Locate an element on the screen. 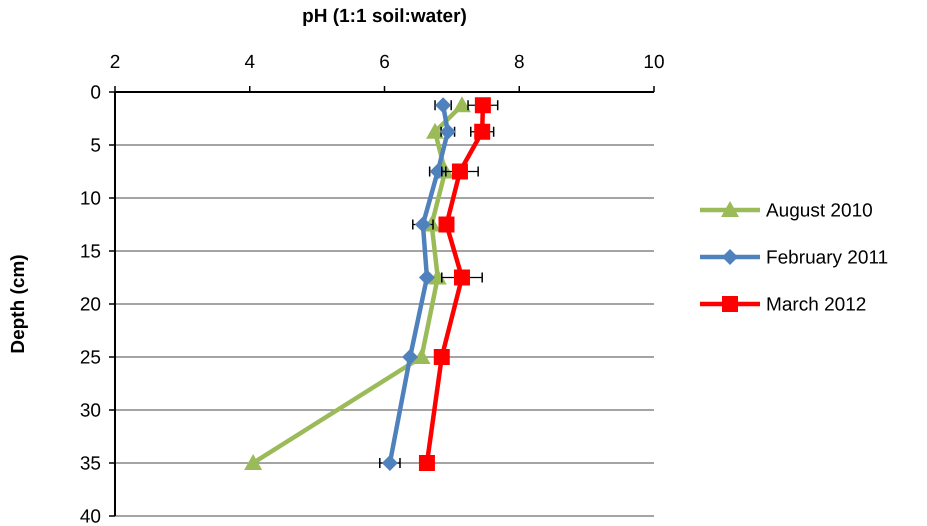 This screenshot has width=927, height=526. x-tick-label: 10 is located at coordinates (654, 62).